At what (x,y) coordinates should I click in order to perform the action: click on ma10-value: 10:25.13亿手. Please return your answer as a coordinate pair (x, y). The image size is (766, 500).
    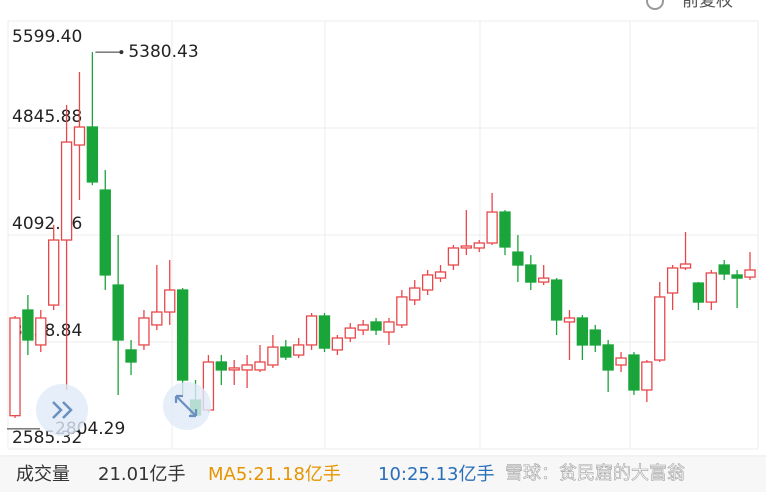
    Looking at the image, I should click on (436, 474).